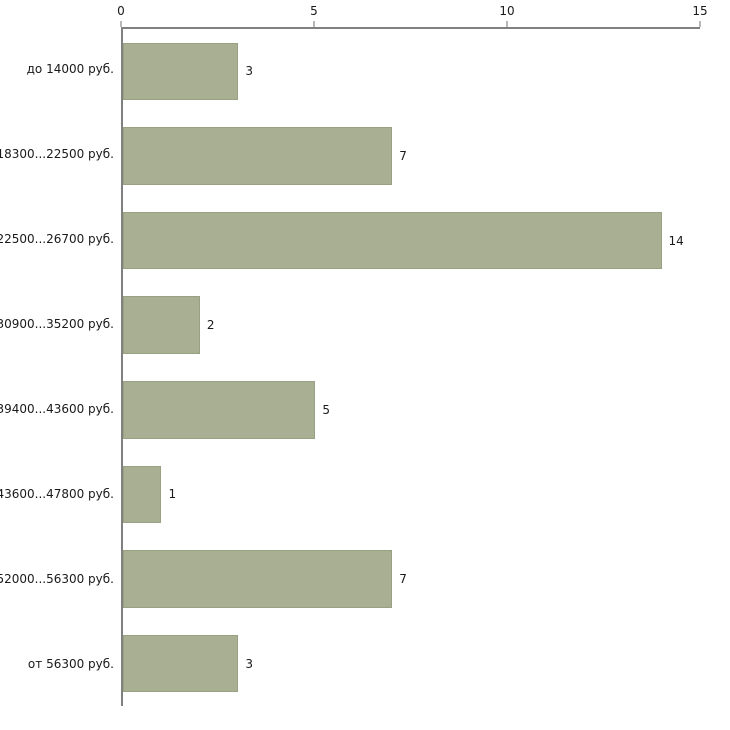 The width and height of the screenshot is (730, 730). Describe the element at coordinates (412, 13) in the screenshot. I see `x-axis: 0 5 10 15` at that location.